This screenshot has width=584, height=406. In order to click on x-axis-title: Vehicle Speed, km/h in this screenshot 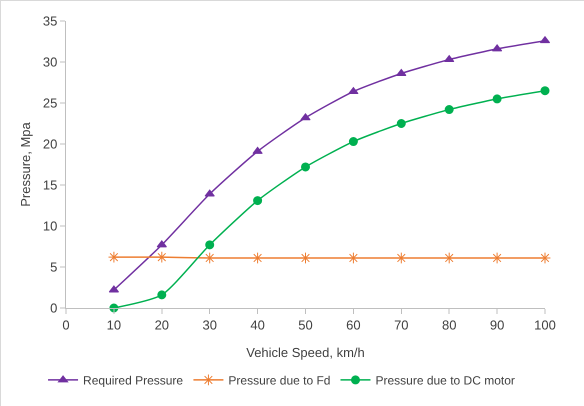, I will do `click(305, 352)`.